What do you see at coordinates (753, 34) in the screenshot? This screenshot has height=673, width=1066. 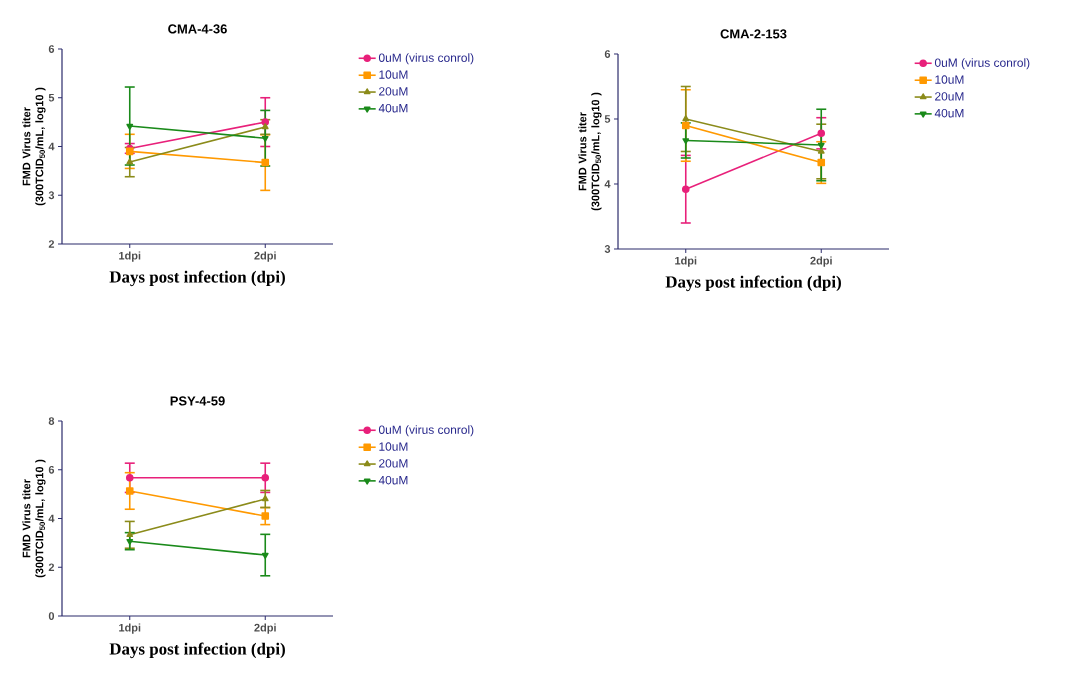 I see `chart-title: CMA-2-153` at bounding box center [753, 34].